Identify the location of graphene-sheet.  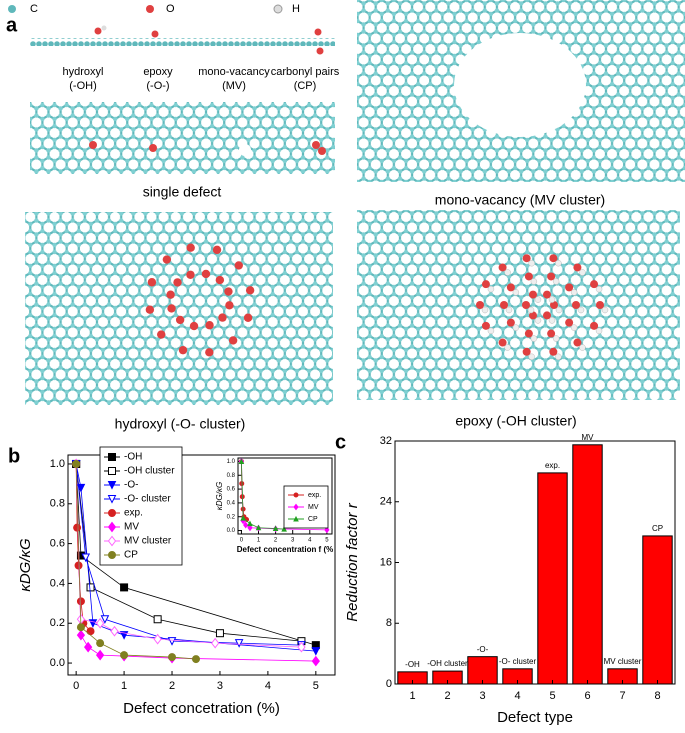
(518, 305).